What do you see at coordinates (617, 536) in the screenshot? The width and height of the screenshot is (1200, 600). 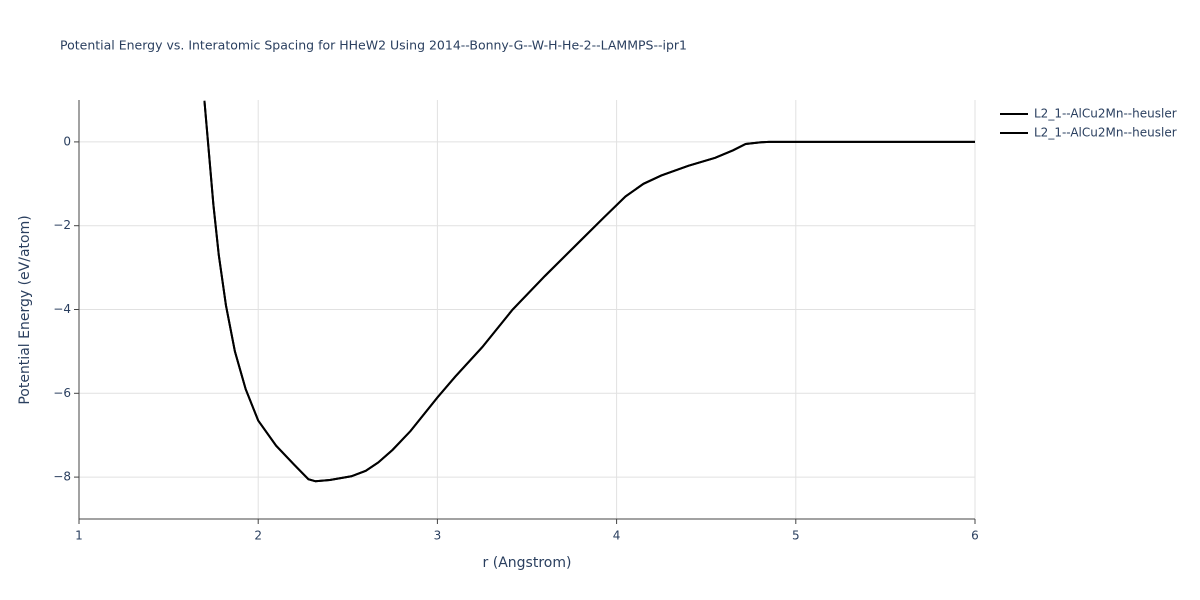 I see `x-tick-label: 4` at bounding box center [617, 536].